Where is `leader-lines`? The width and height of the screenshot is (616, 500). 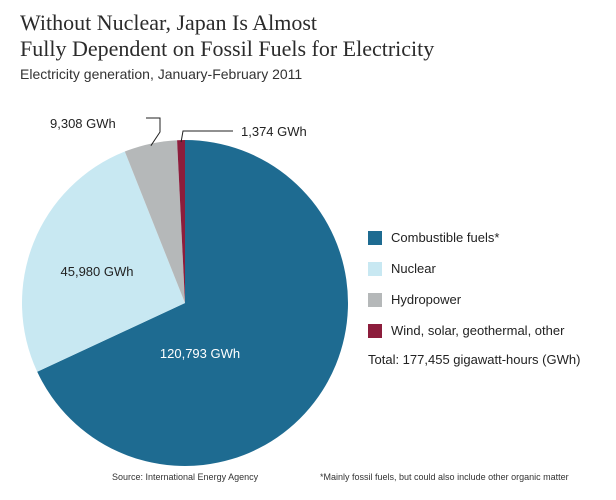
leader-lines is located at coordinates (189, 131).